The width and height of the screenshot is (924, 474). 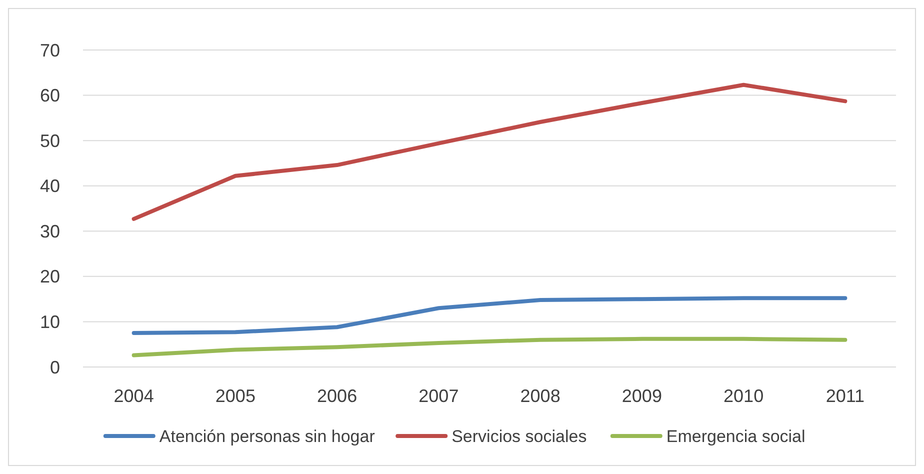 I want to click on legend-label: Servicios sociales, so click(x=519, y=436).